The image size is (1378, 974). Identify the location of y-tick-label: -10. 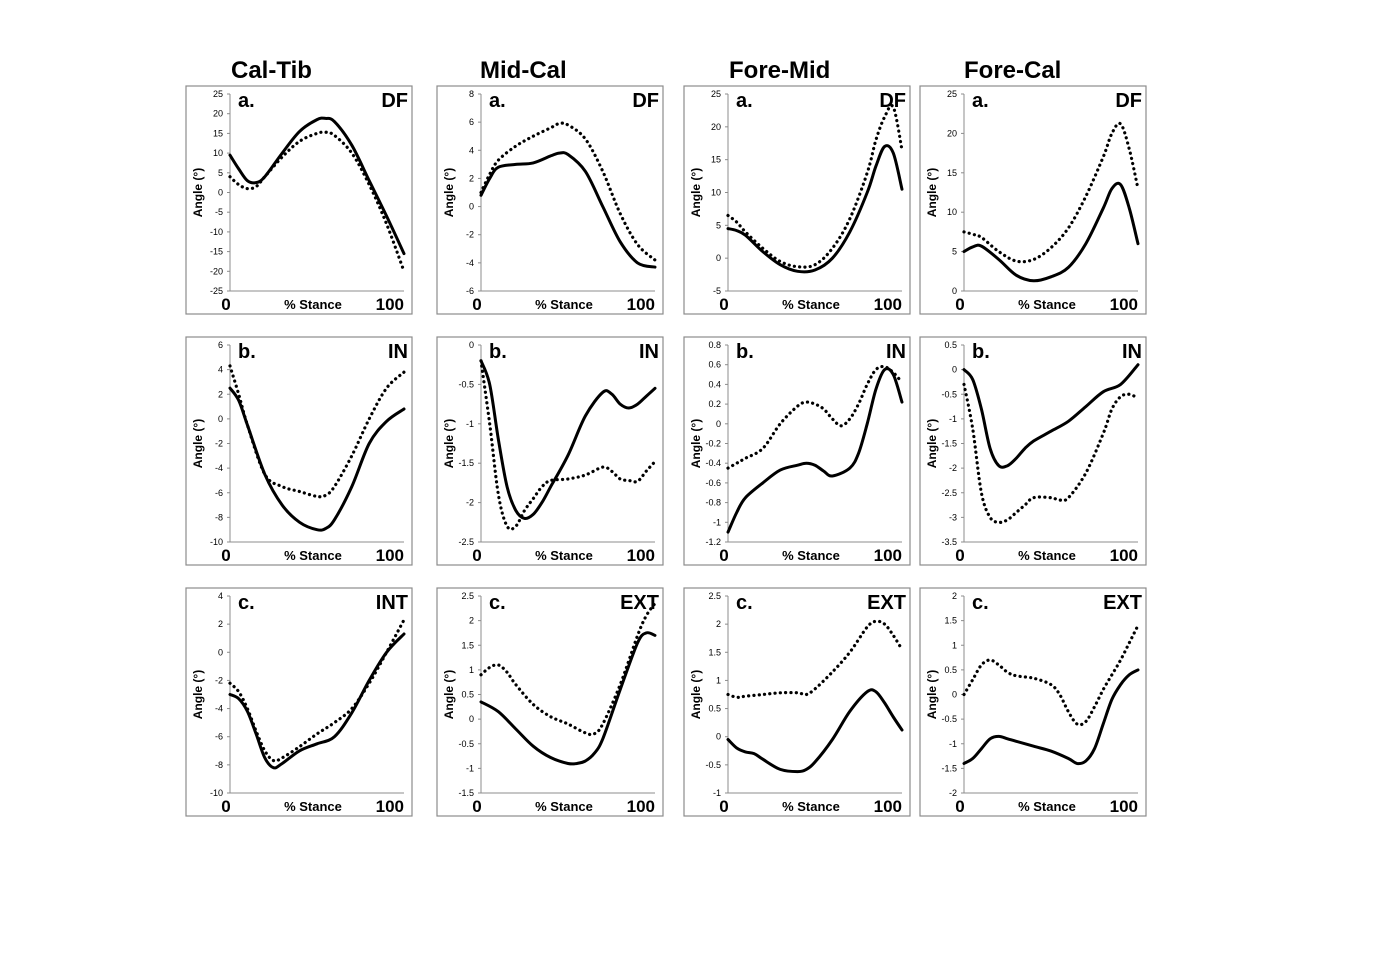
(216, 232).